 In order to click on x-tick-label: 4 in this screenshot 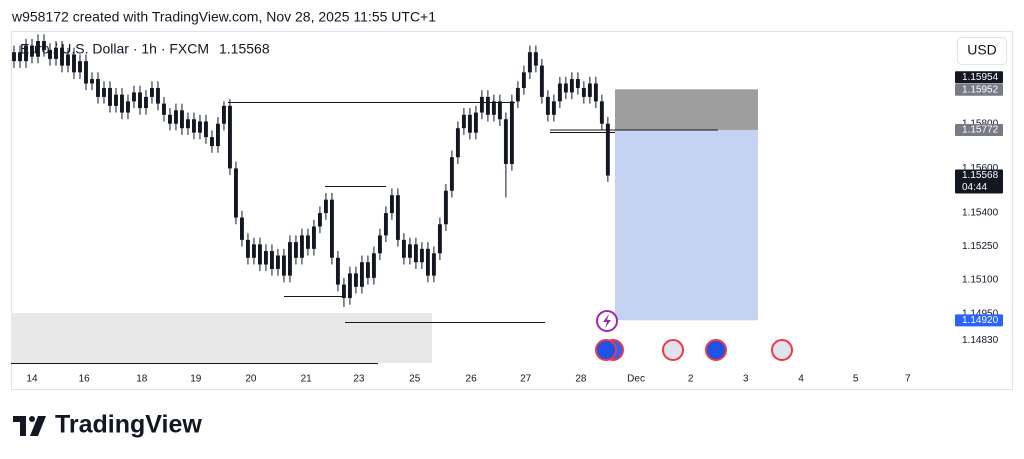, I will do `click(801, 379)`.